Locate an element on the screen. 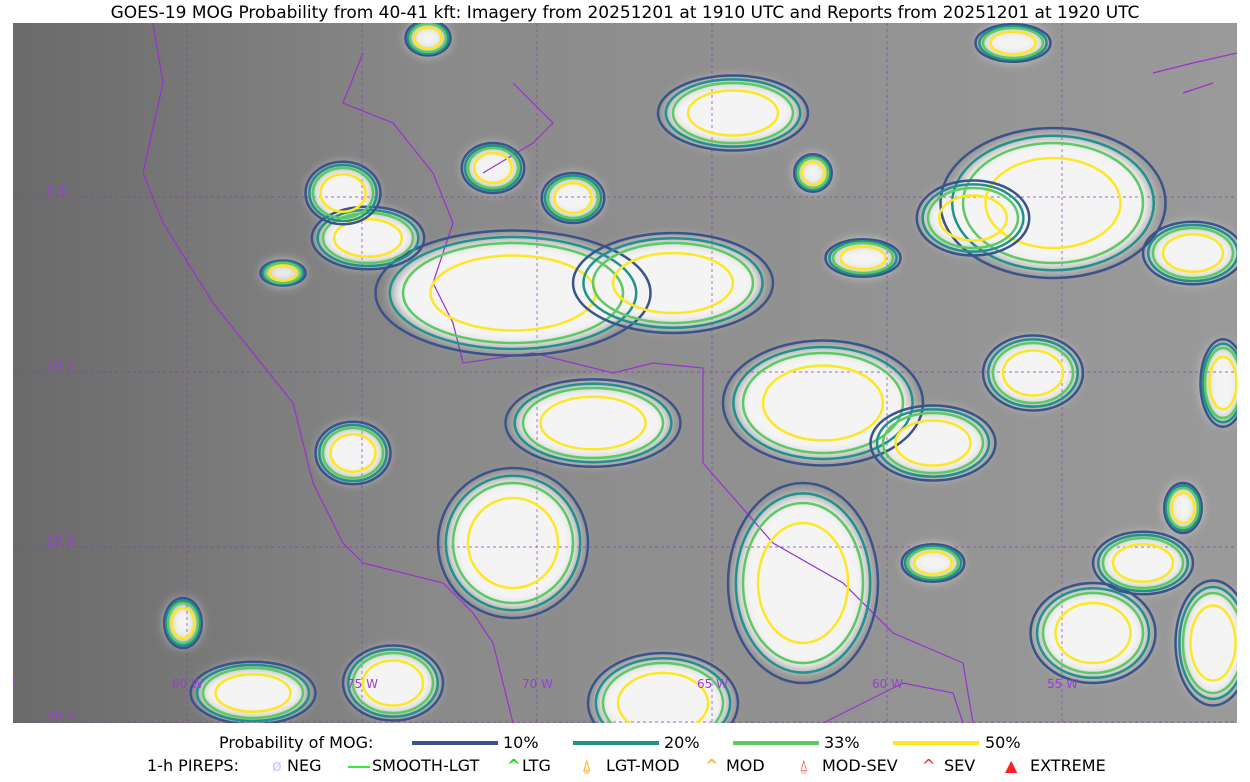 Image resolution: width=1250 pixels, height=782 pixels. pireps-legend-label: 1-h PIREPS: is located at coordinates (193, 765).